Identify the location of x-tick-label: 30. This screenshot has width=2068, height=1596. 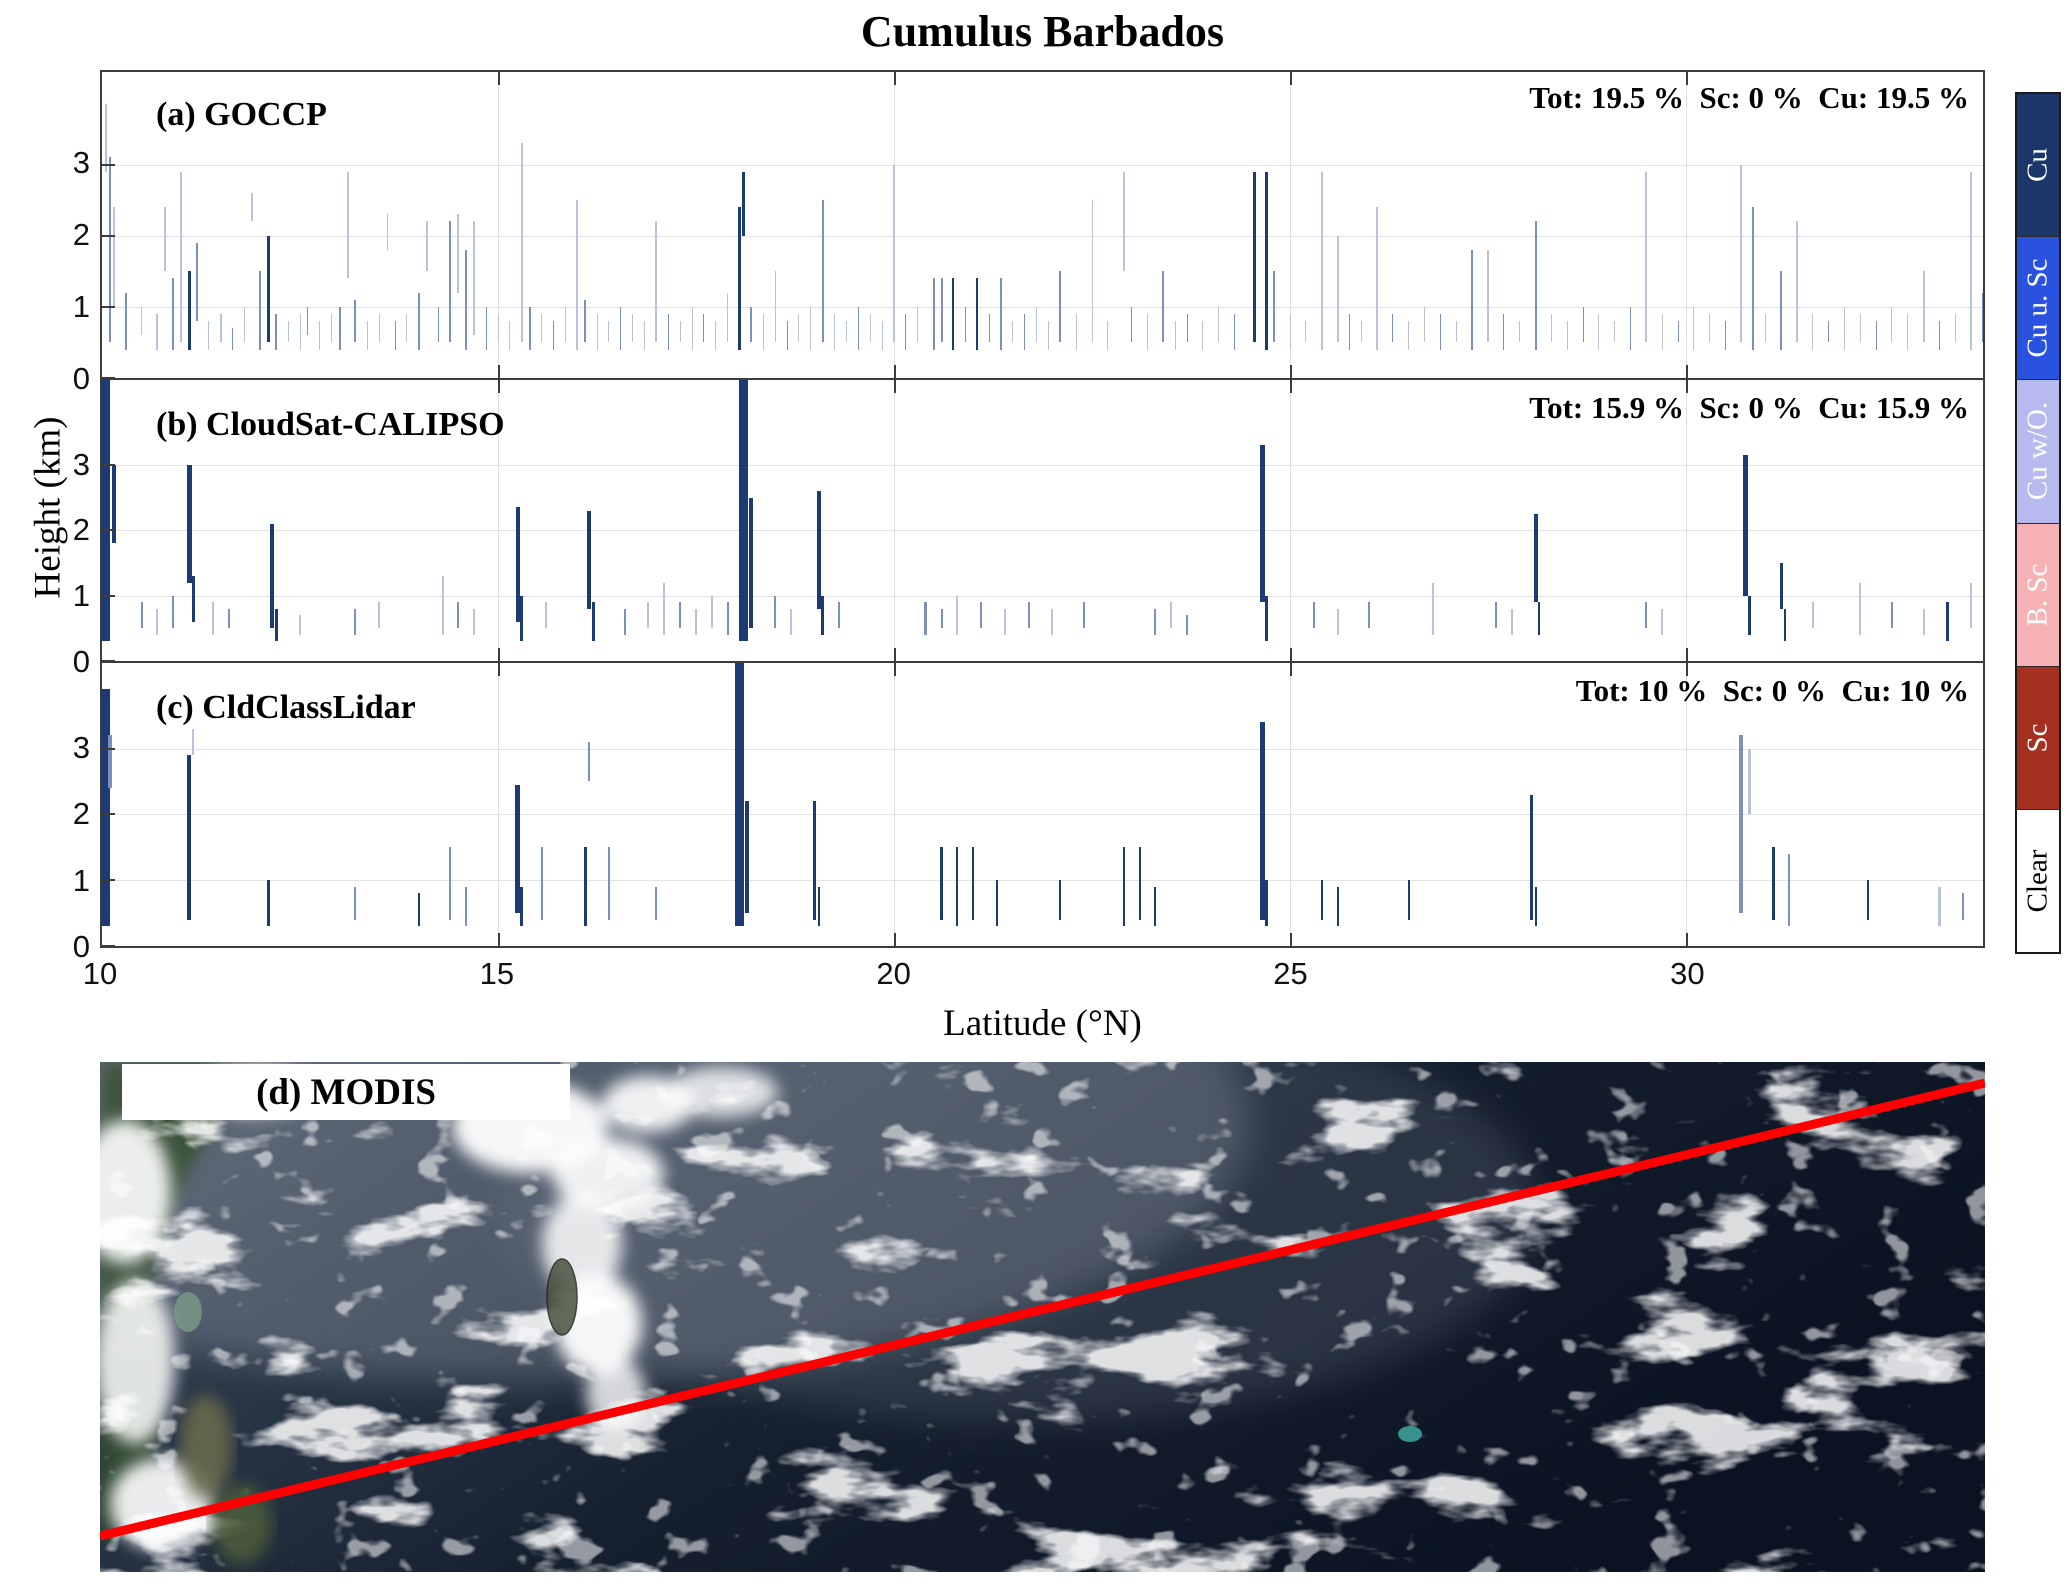
(1687, 973).